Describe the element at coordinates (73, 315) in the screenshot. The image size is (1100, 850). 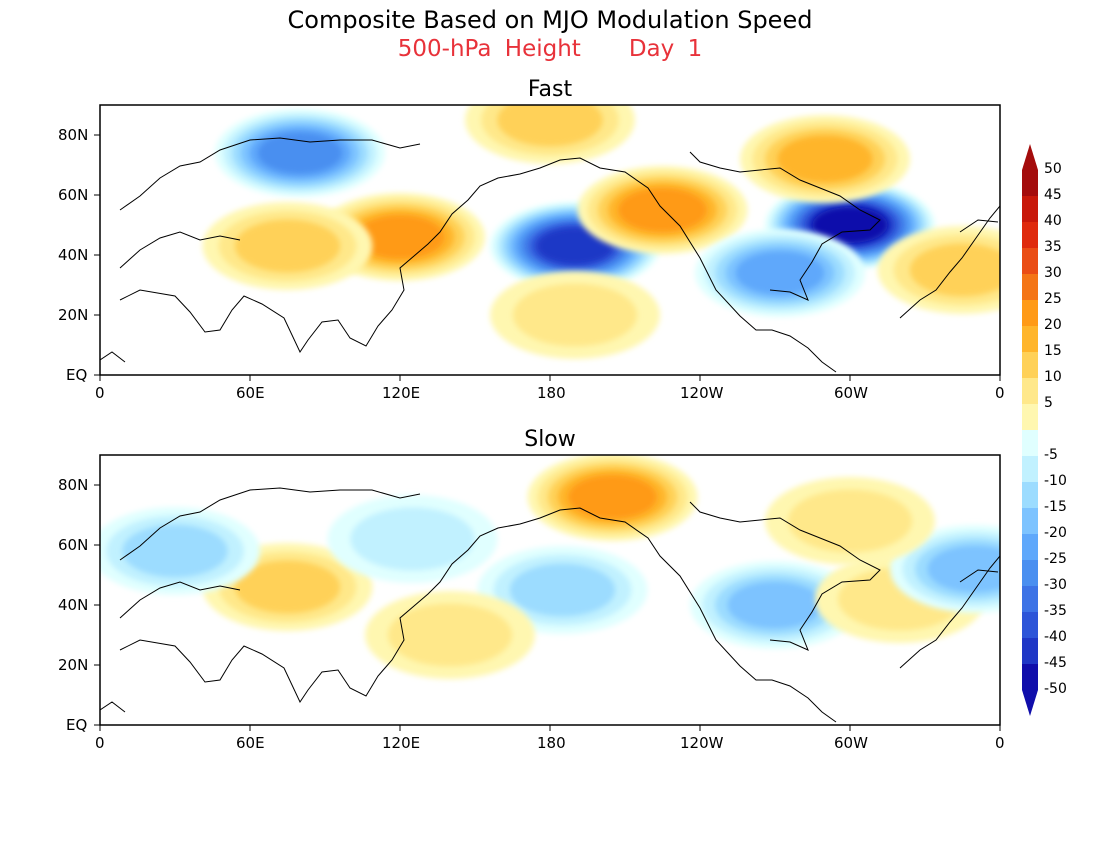
I see `lat-label-20n-top: 20N` at that location.